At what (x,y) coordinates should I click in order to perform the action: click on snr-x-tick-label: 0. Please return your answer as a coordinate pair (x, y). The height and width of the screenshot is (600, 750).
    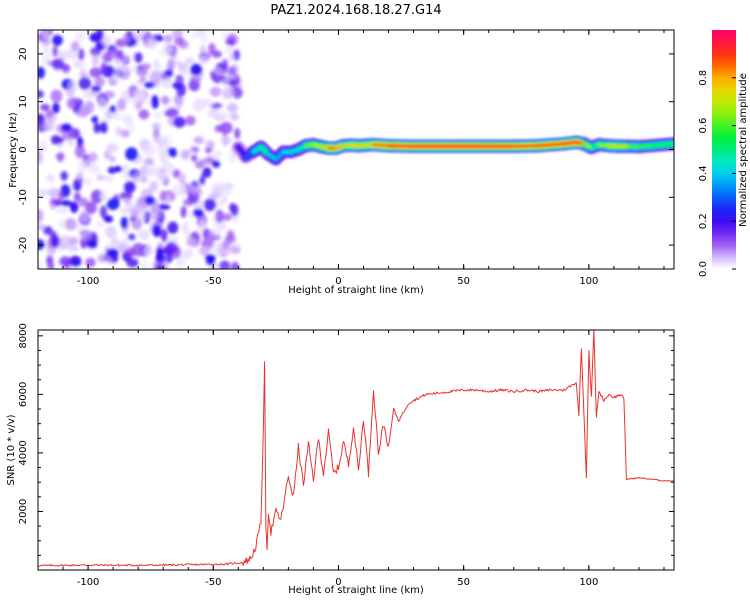
    Looking at the image, I should click on (338, 582).